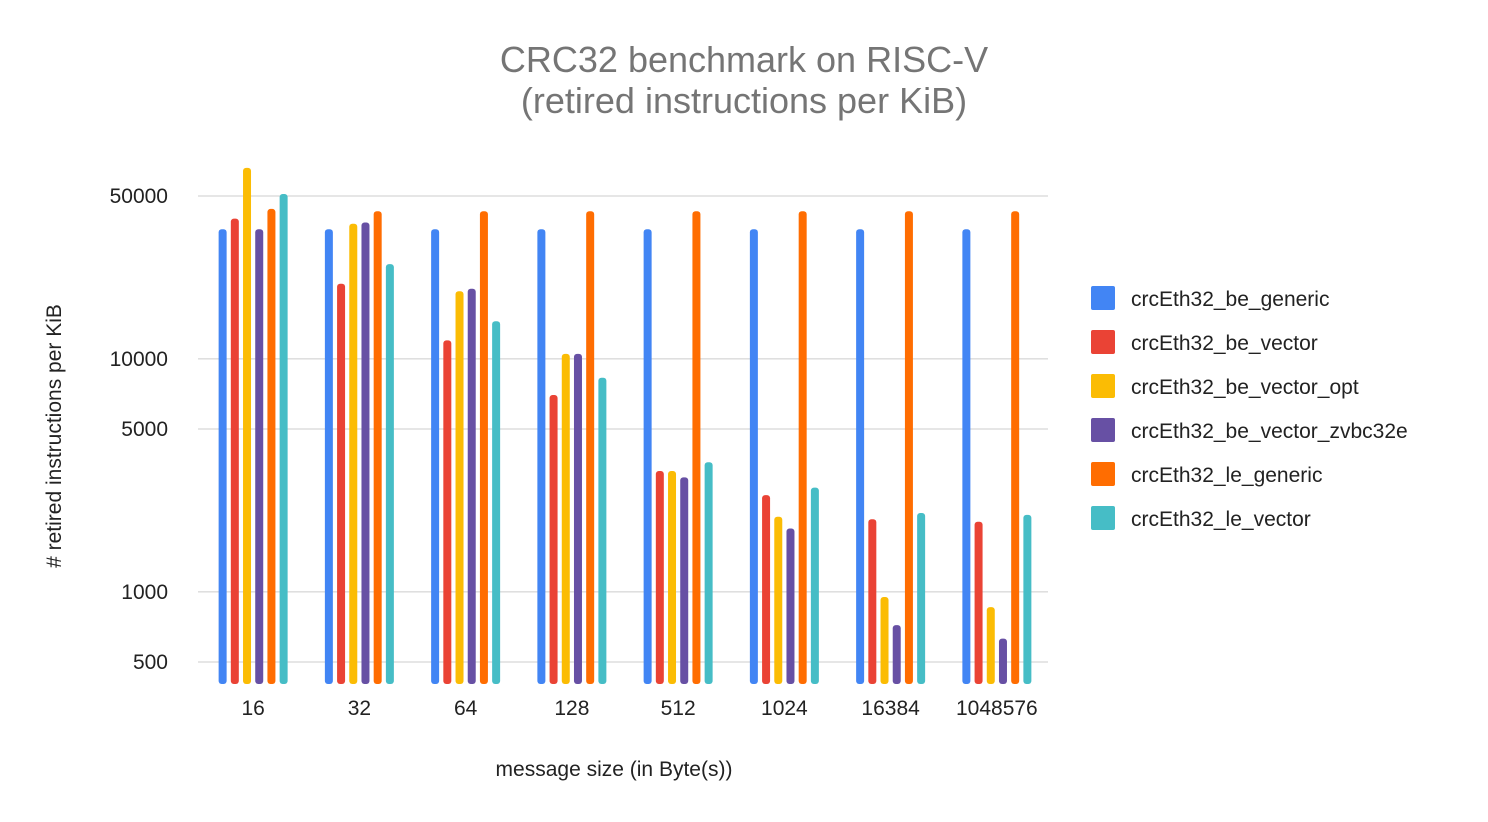 This screenshot has height=822, width=1488. I want to click on y-tick-label: 5000, so click(144, 429).